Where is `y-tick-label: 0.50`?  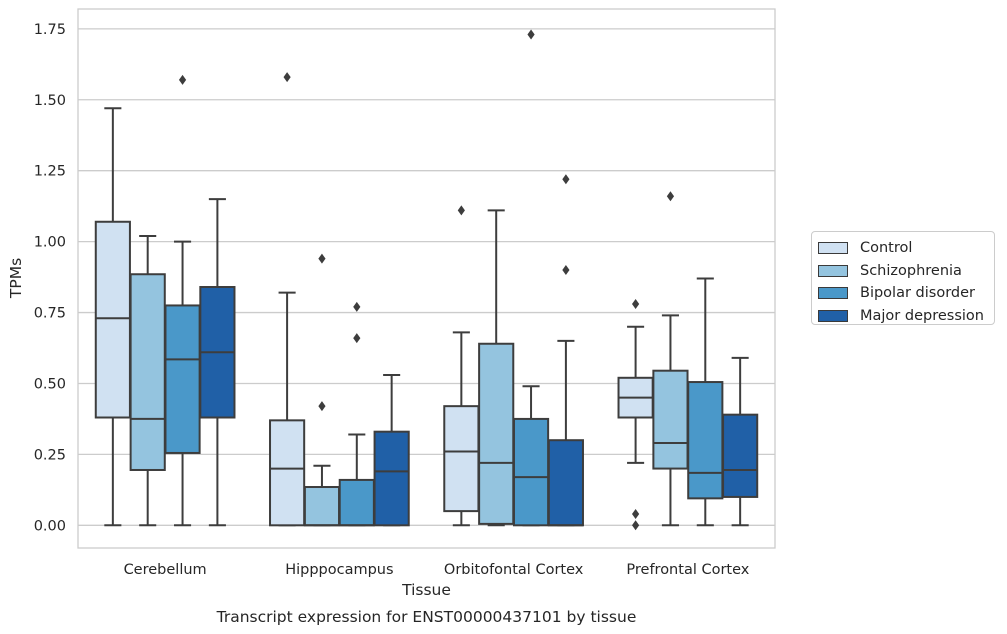
y-tick-label: 0.50 is located at coordinates (50, 384).